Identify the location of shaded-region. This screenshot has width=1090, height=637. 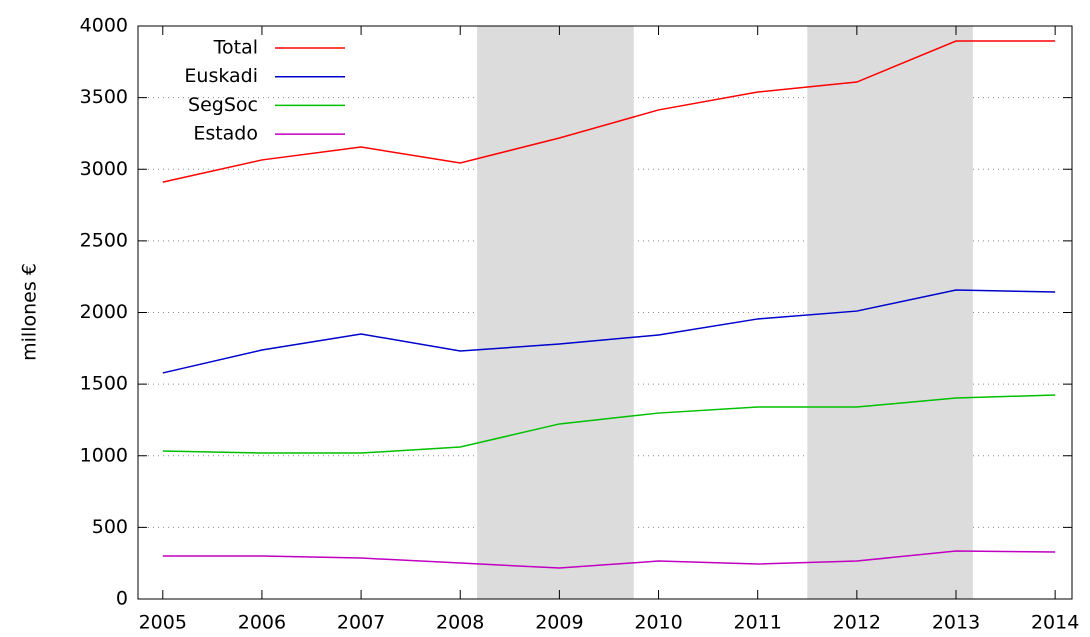
(555, 312).